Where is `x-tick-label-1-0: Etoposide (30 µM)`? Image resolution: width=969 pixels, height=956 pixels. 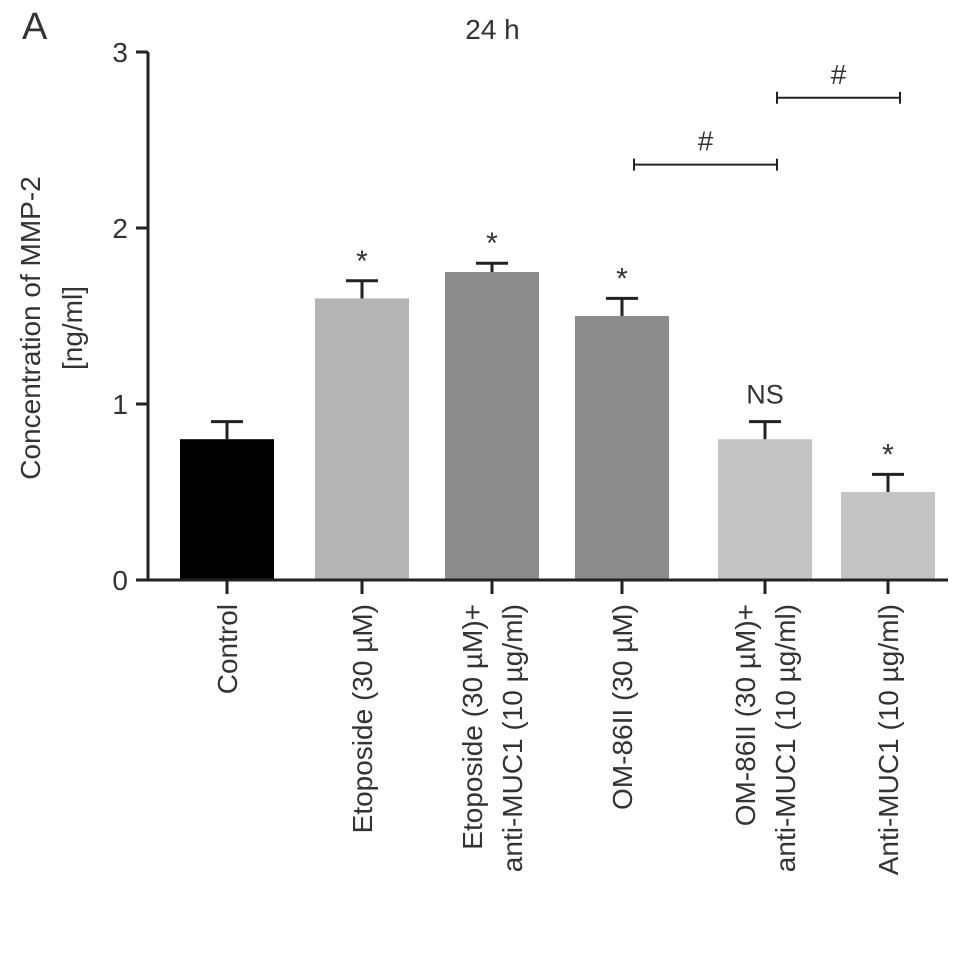
x-tick-label-1-0: Etoposide (30 µM) is located at coordinates (362, 718).